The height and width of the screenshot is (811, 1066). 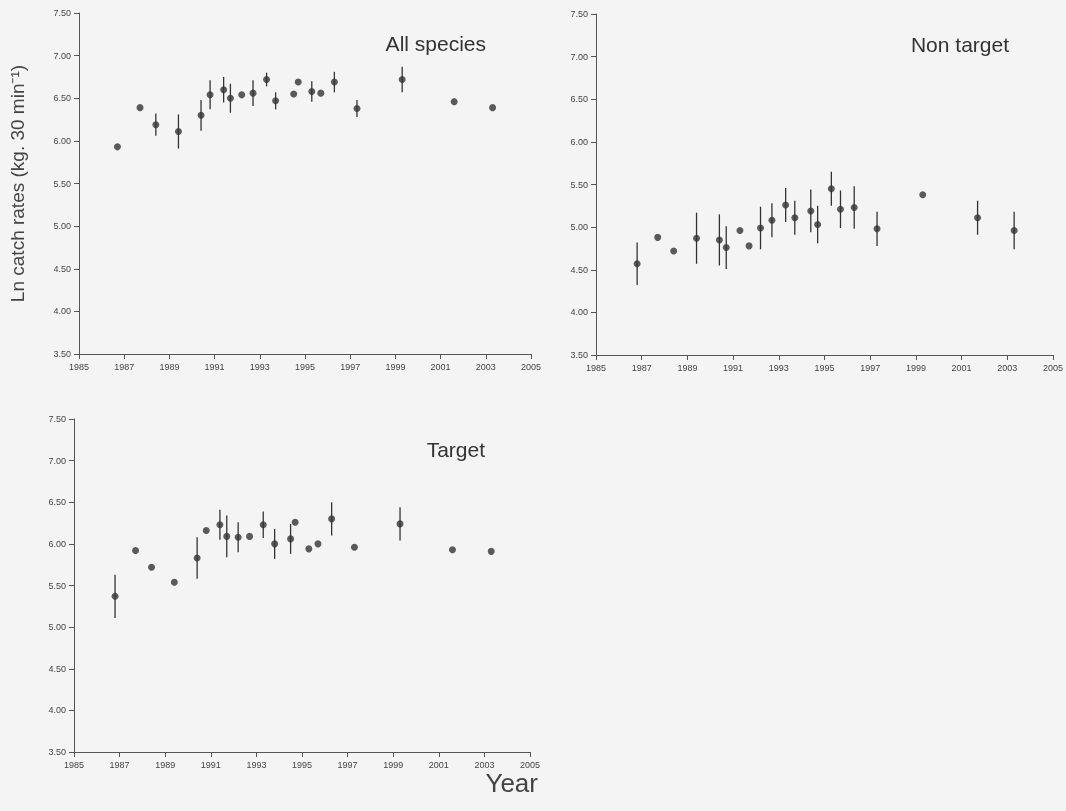 I want to click on y-axis-title: Ln catch rates (kg. 30 min⁻¹), so click(x=17, y=183).